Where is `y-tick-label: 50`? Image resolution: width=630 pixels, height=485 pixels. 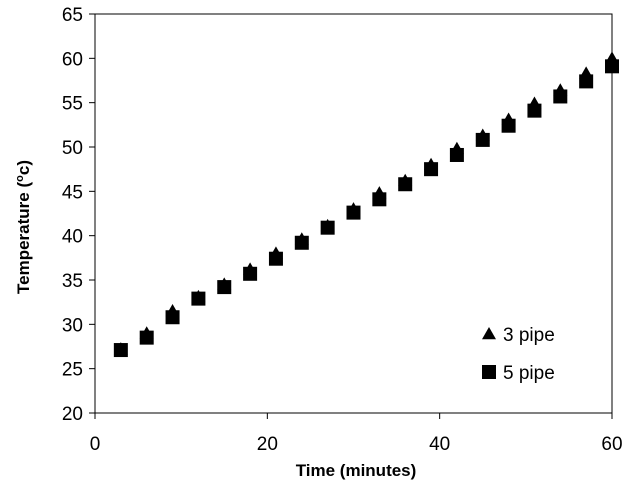 y-tick-label: 50 is located at coordinates (72, 148).